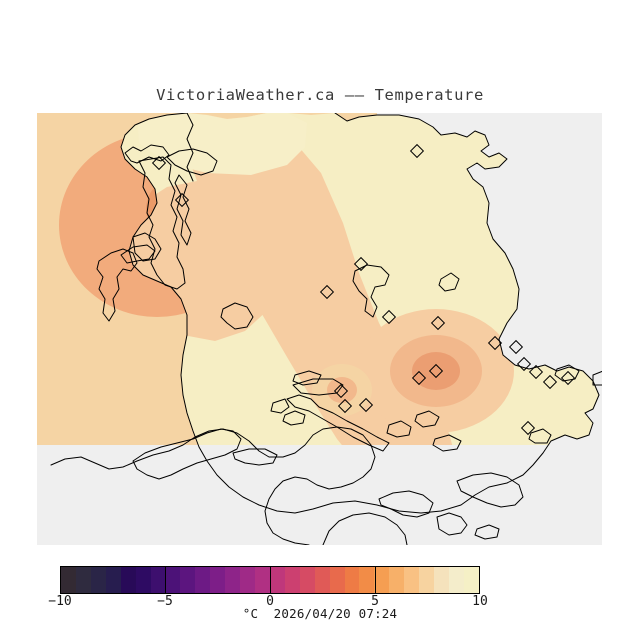 The image size is (640, 640). I want to click on south-island-e, so click(490, 490).